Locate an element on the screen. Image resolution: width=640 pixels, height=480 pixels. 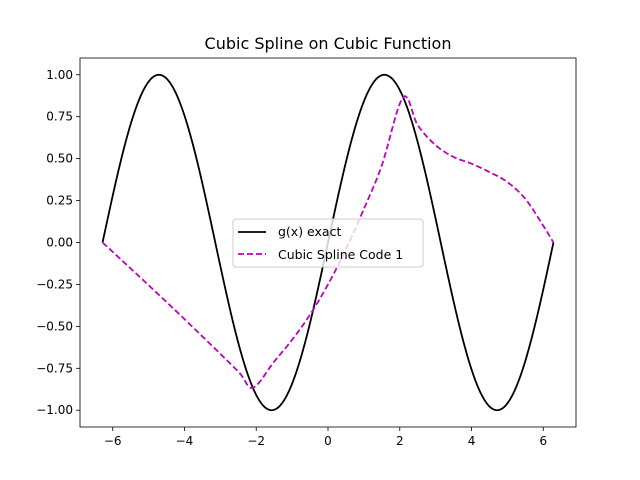
y-tick-label: 0.25 is located at coordinates (59, 201).